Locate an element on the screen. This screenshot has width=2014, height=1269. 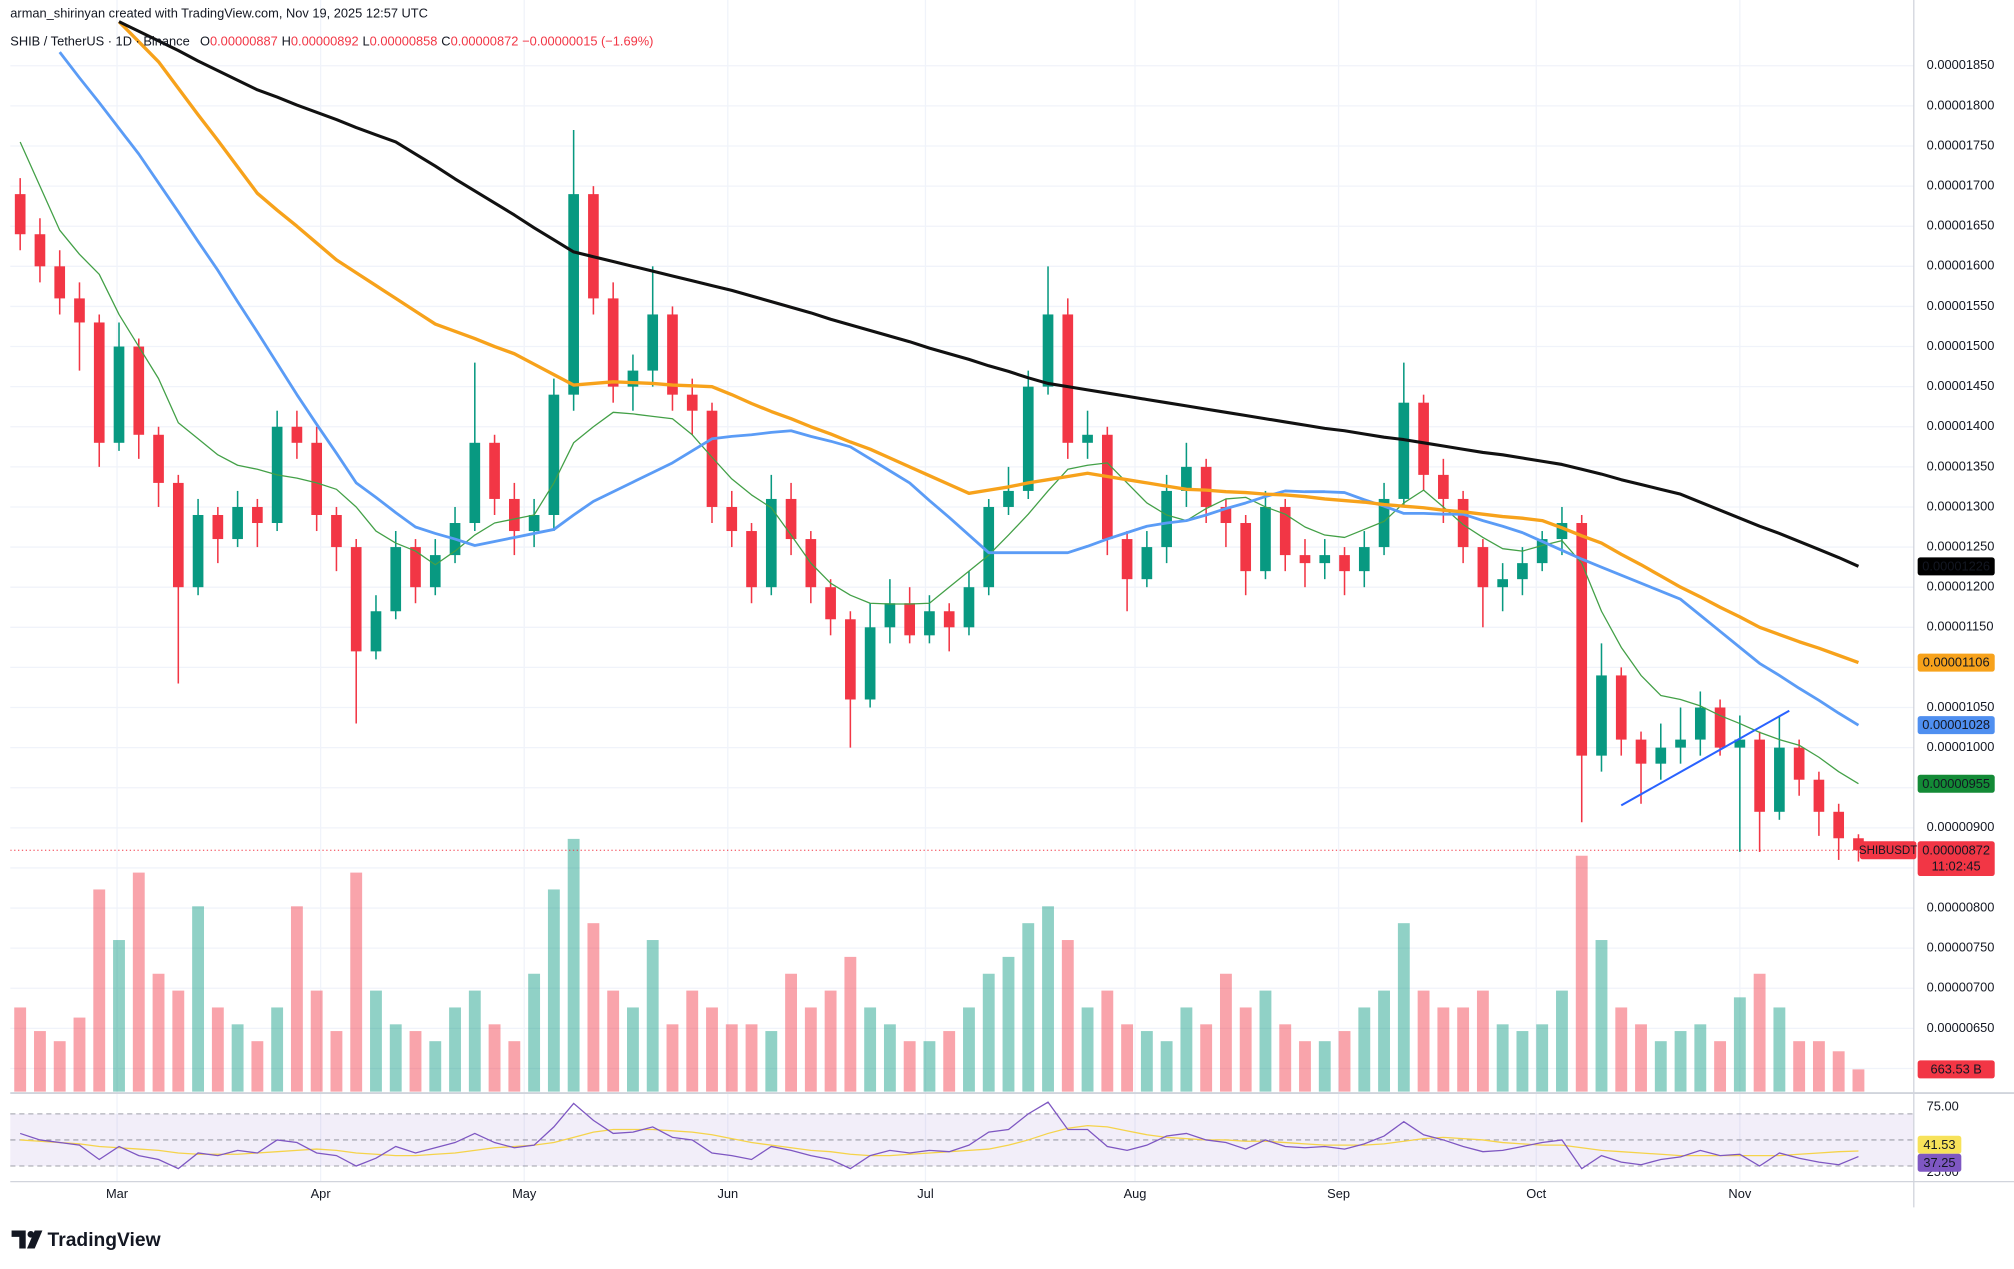
y-tick-label: 0.00001550 is located at coordinates (1961, 305).